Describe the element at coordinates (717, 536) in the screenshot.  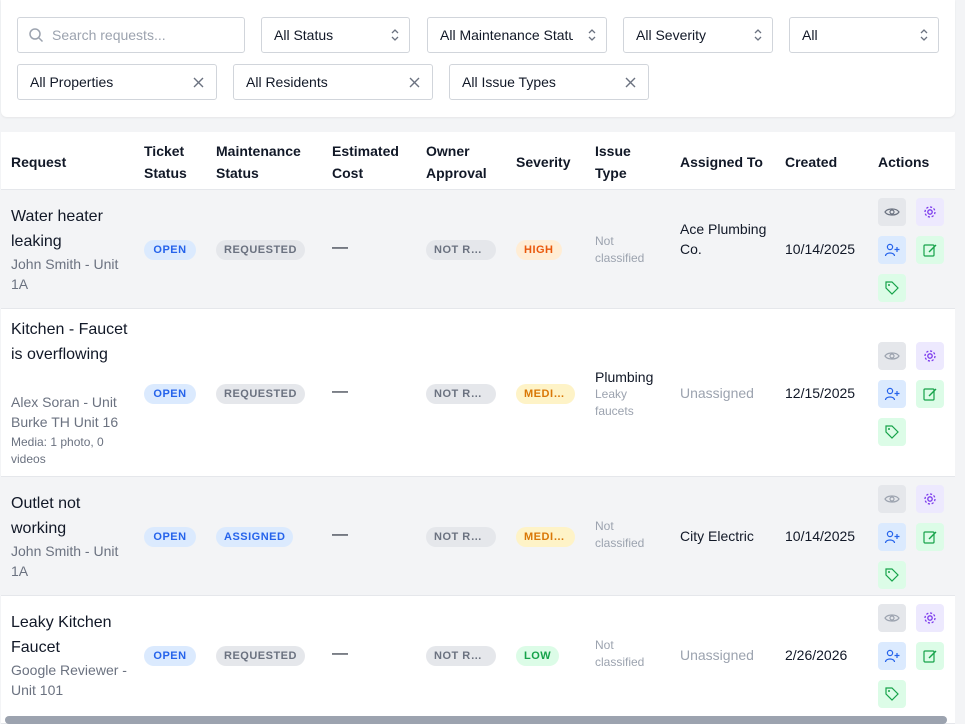
I see `assigned-to: City Electric` at that location.